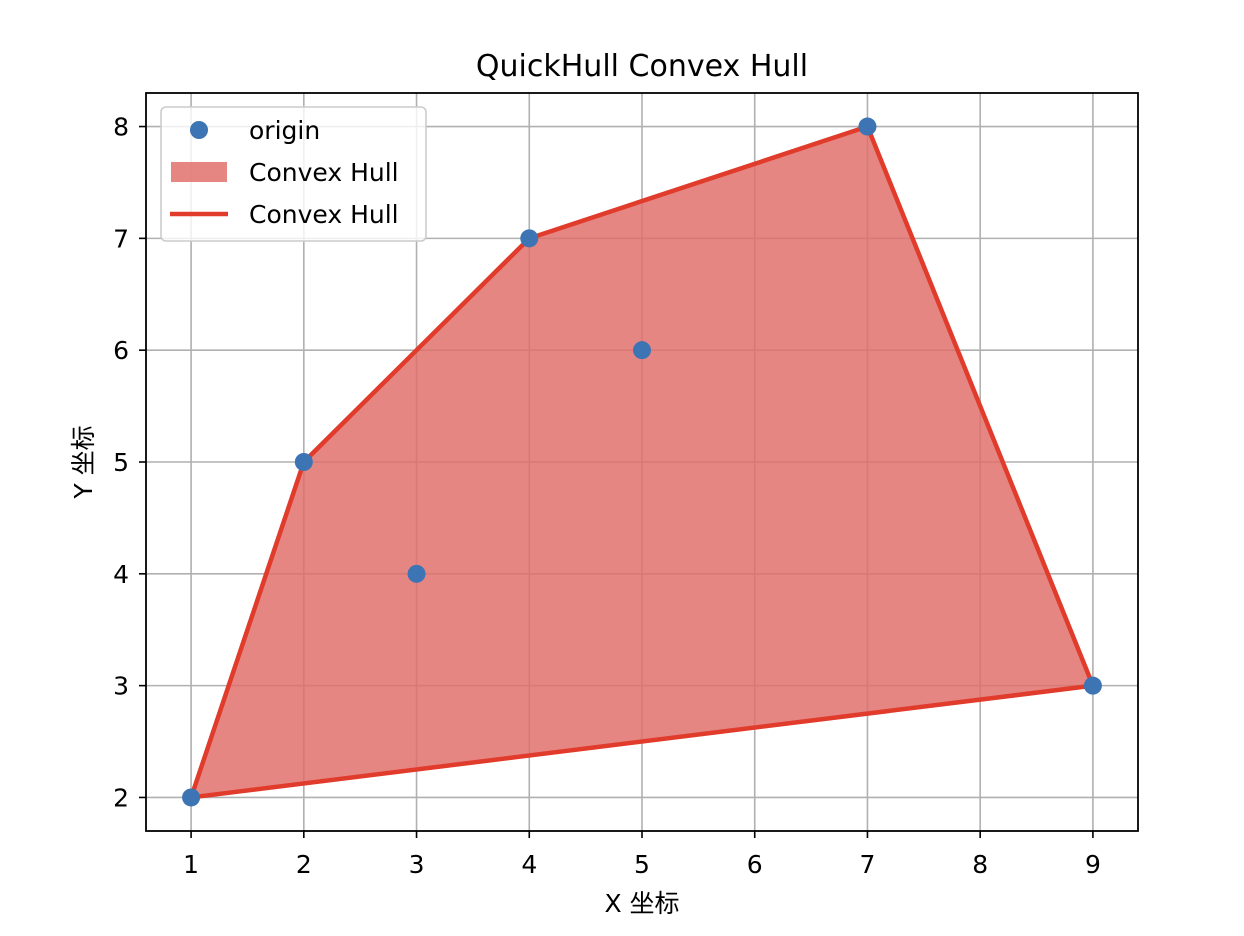 The width and height of the screenshot is (1244, 936). What do you see at coordinates (121, 238) in the screenshot?
I see `y-tick-label-7: 7` at bounding box center [121, 238].